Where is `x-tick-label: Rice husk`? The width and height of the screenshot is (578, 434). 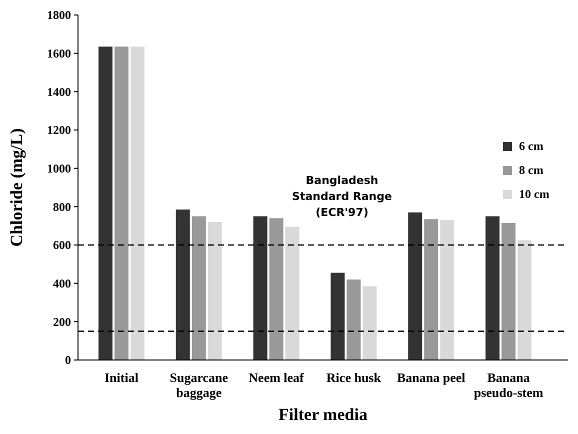 x-tick-label: Rice husk is located at coordinates (354, 377).